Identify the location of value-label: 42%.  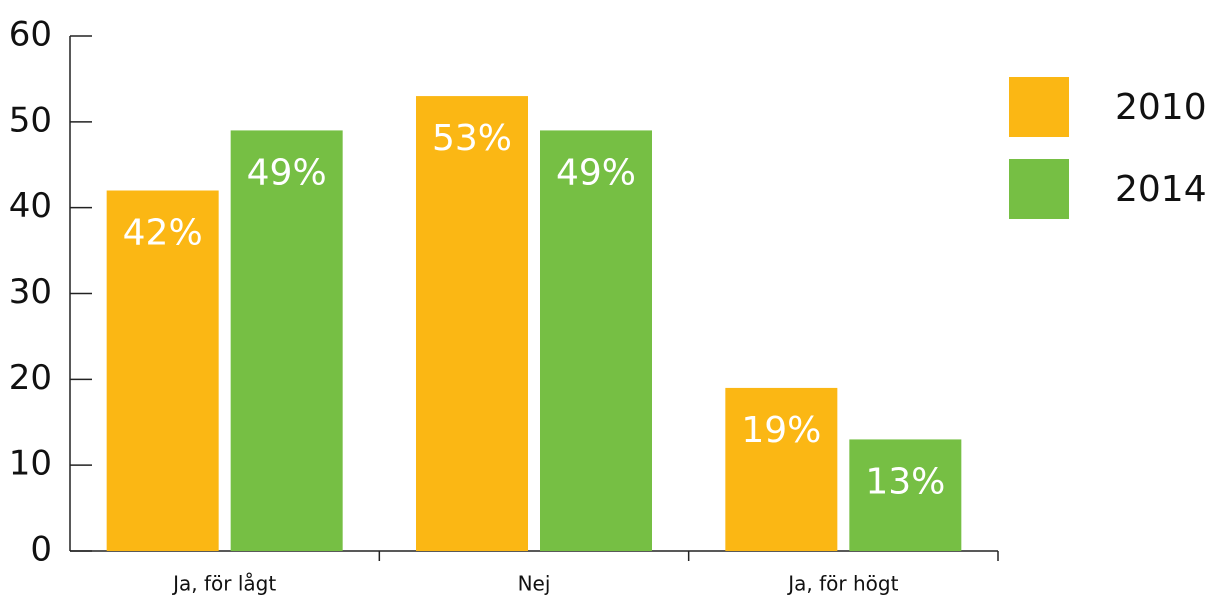
(163, 233).